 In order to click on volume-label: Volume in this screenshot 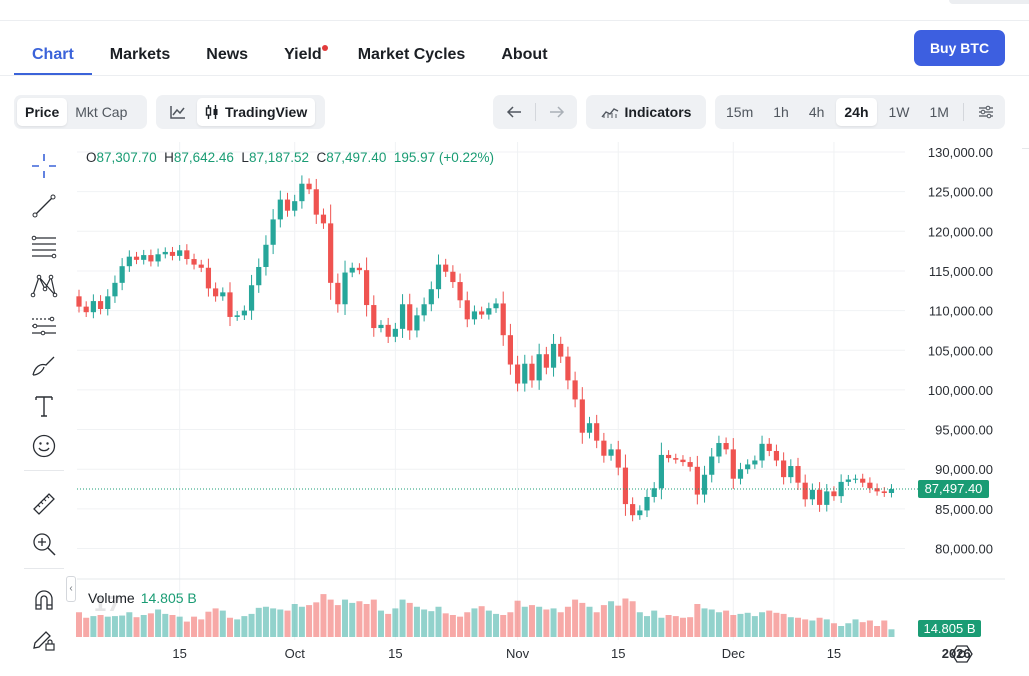, I will do `click(111, 598)`.